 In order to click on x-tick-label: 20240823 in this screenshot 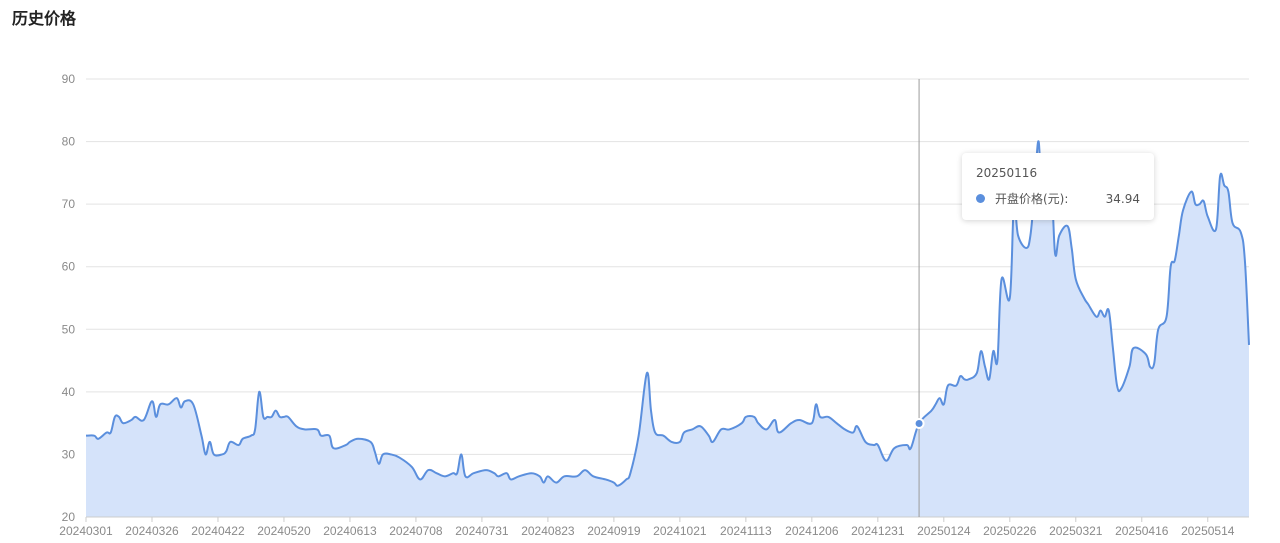, I will do `click(548, 531)`.